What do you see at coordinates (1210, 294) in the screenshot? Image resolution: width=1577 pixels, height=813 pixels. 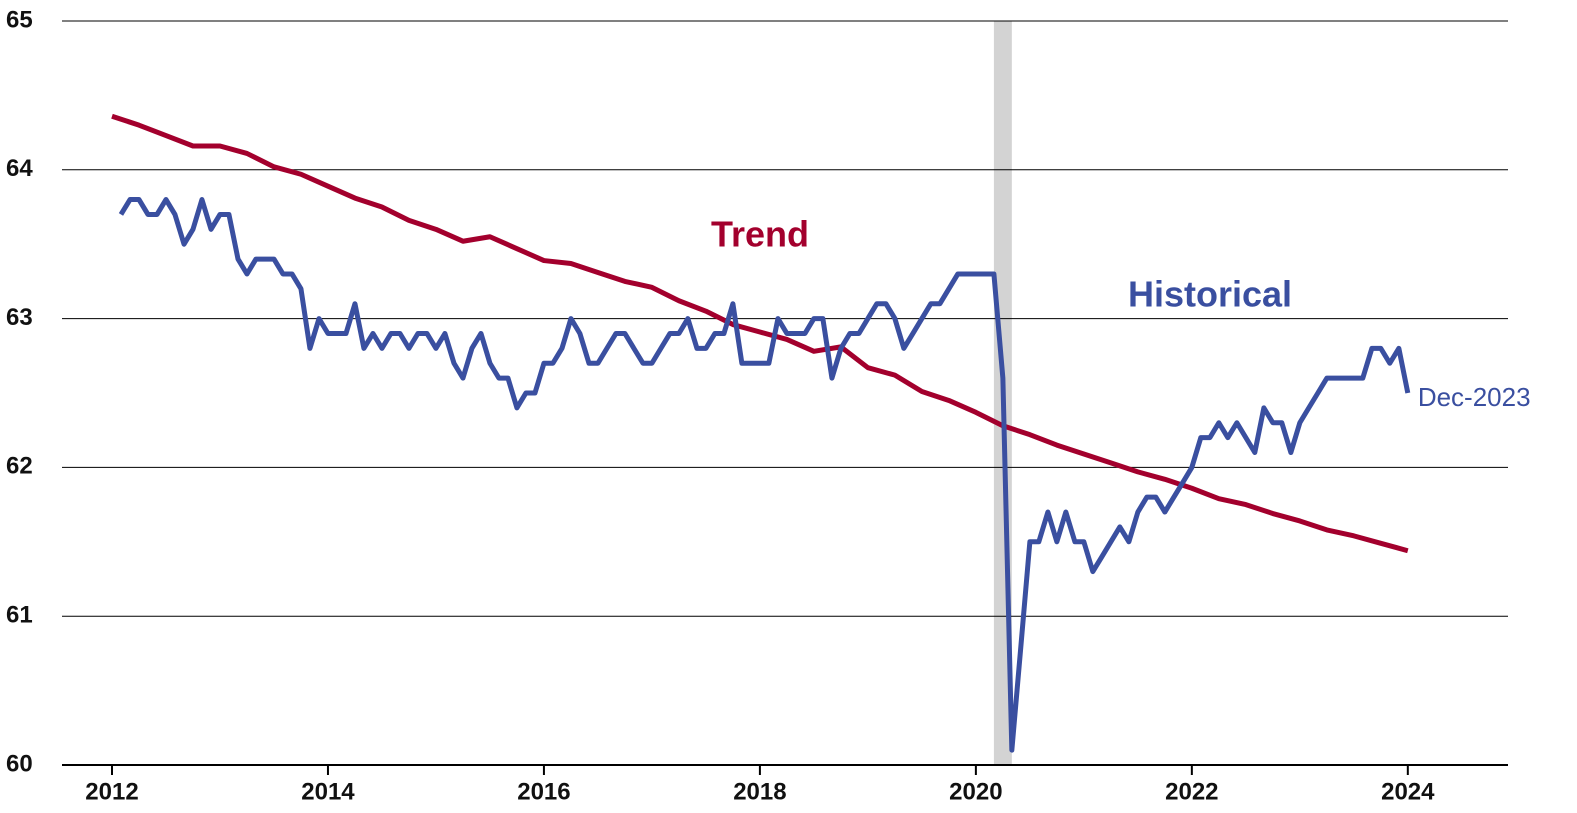 I see `series-label: Historical` at bounding box center [1210, 294].